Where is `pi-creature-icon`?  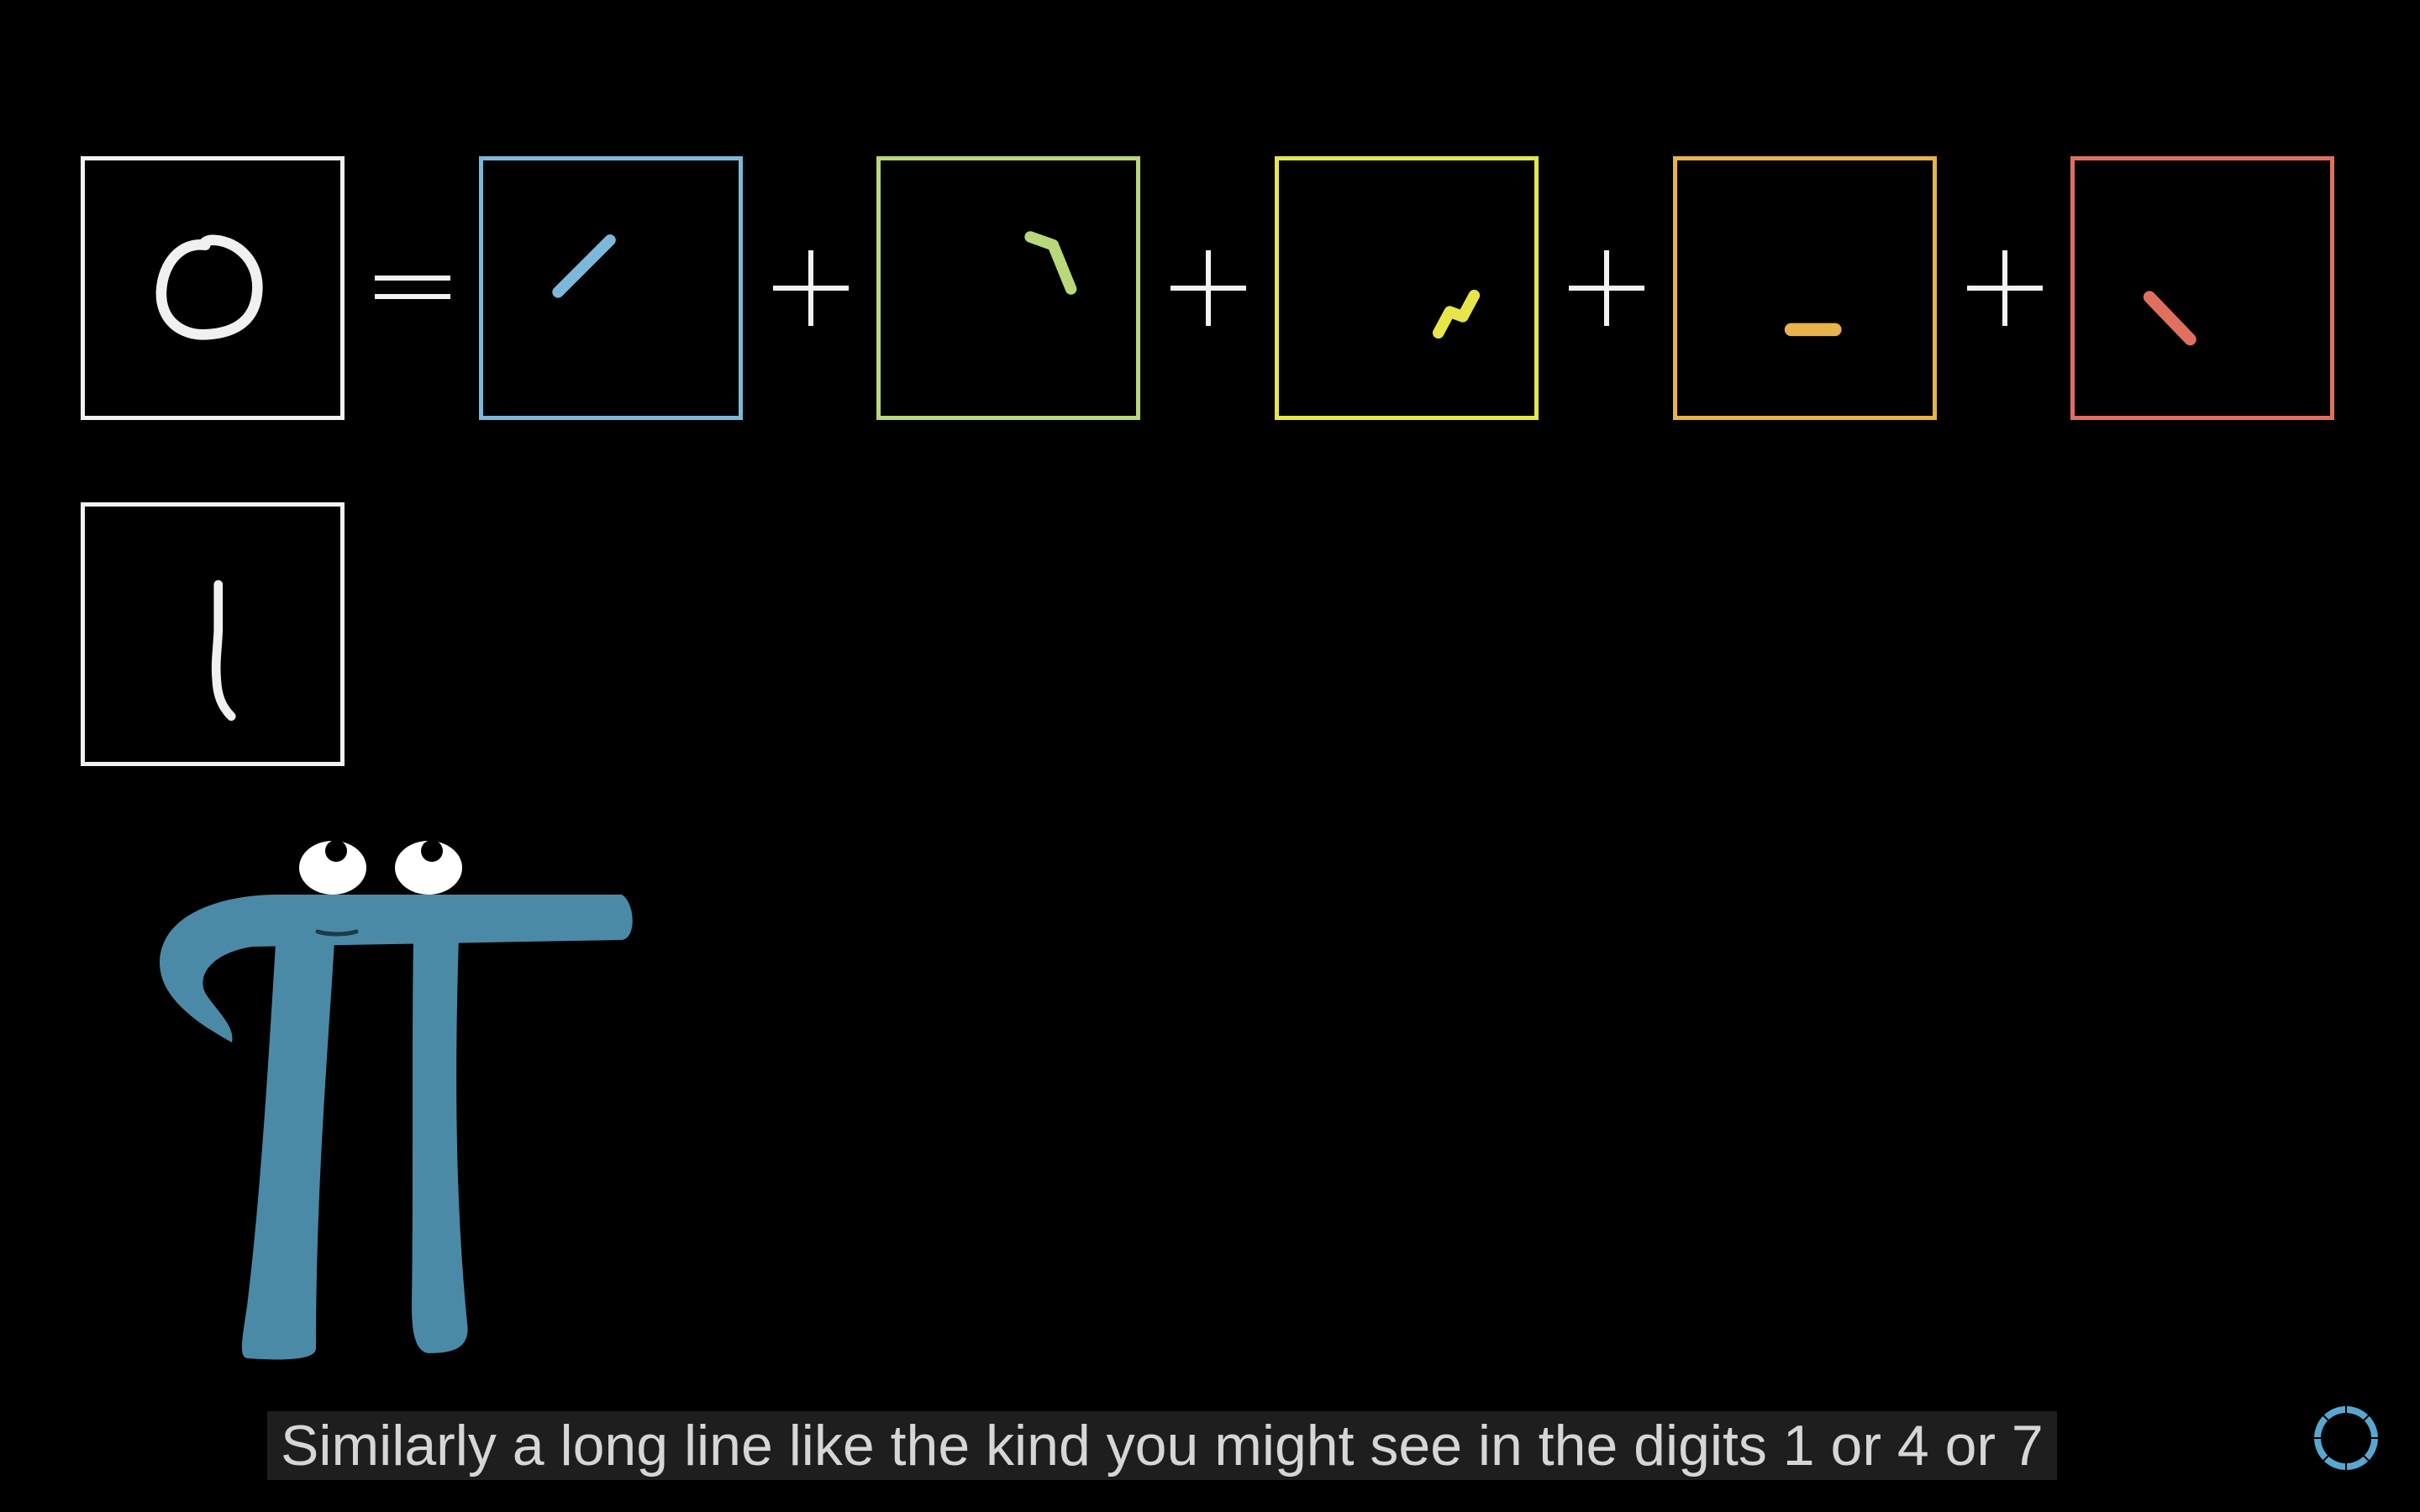
pi-creature-icon is located at coordinates (397, 1100).